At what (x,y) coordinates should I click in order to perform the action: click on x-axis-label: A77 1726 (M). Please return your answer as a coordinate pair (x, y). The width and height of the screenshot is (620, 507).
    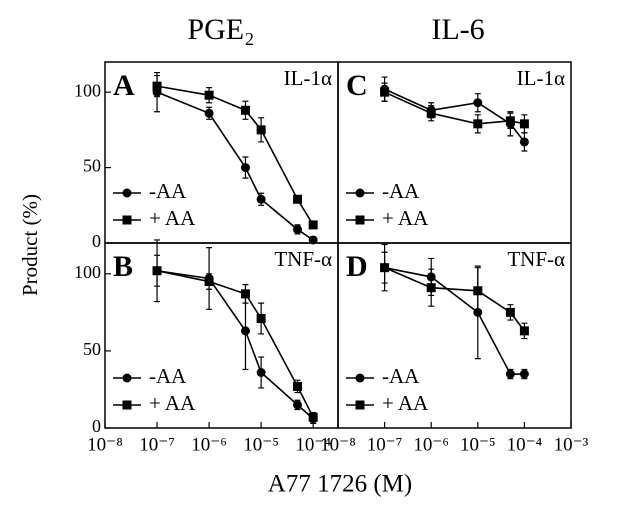
    Looking at the image, I should click on (340, 484).